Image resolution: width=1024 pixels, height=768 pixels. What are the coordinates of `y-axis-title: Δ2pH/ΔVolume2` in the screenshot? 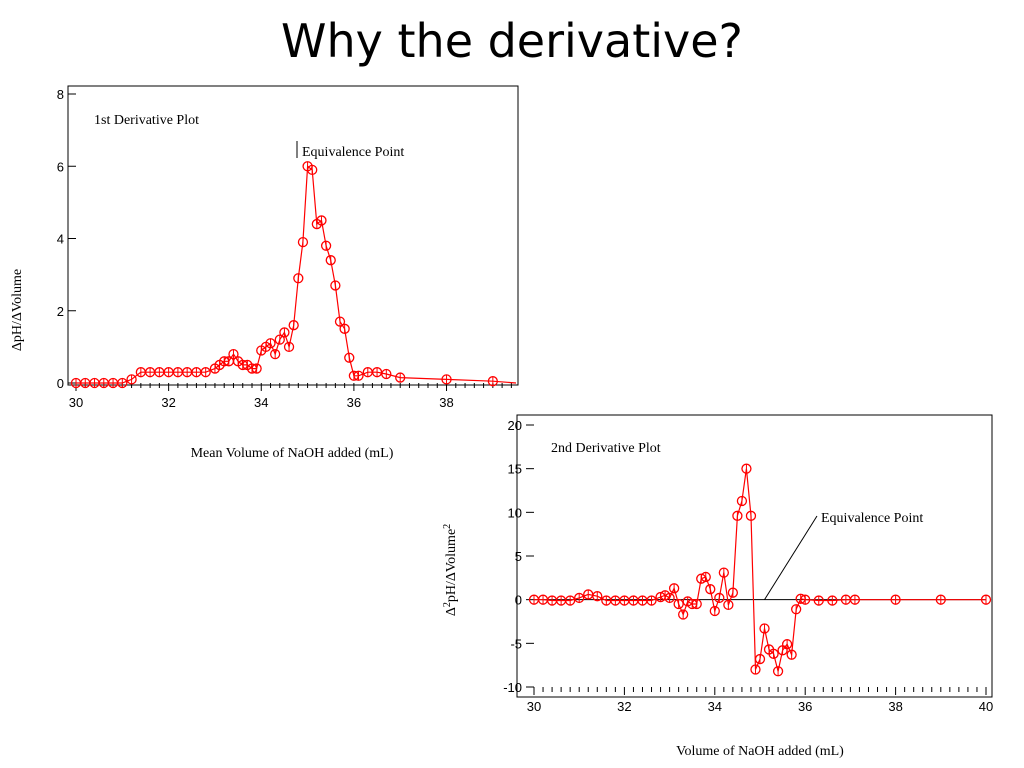 It's located at (450, 570).